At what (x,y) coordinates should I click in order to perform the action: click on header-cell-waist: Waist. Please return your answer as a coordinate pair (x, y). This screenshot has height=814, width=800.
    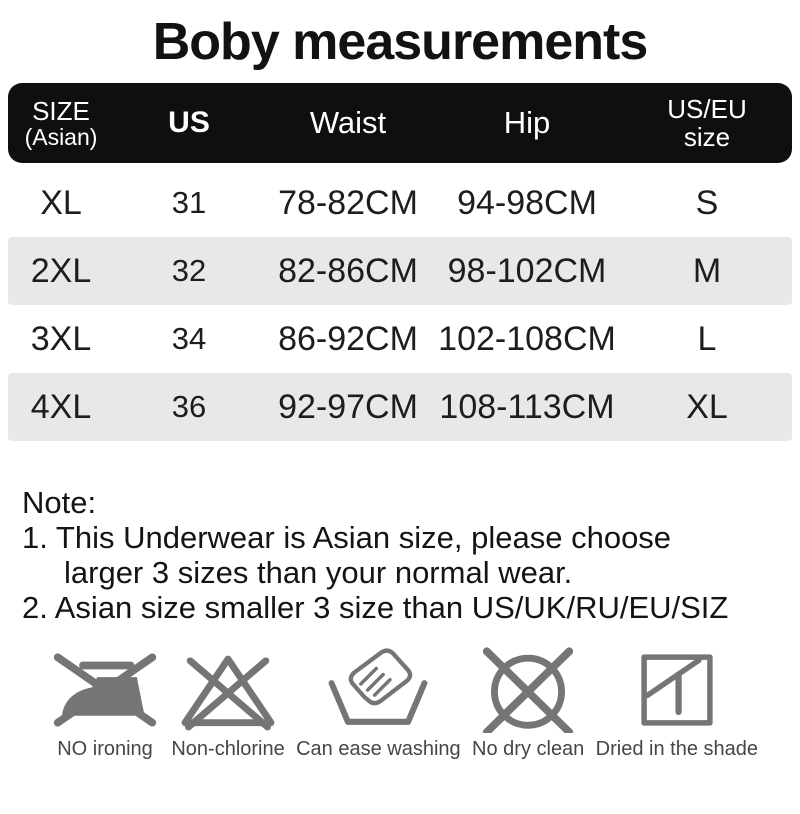
    Looking at the image, I should click on (348, 122).